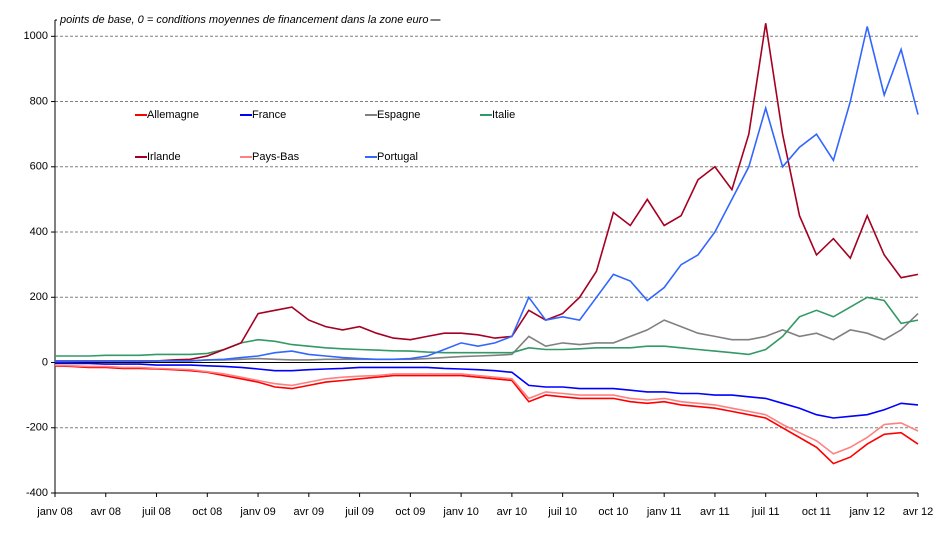 The image size is (943, 533). Describe the element at coordinates (359, 512) in the screenshot. I see `x-tick-label: juil 09` at that location.